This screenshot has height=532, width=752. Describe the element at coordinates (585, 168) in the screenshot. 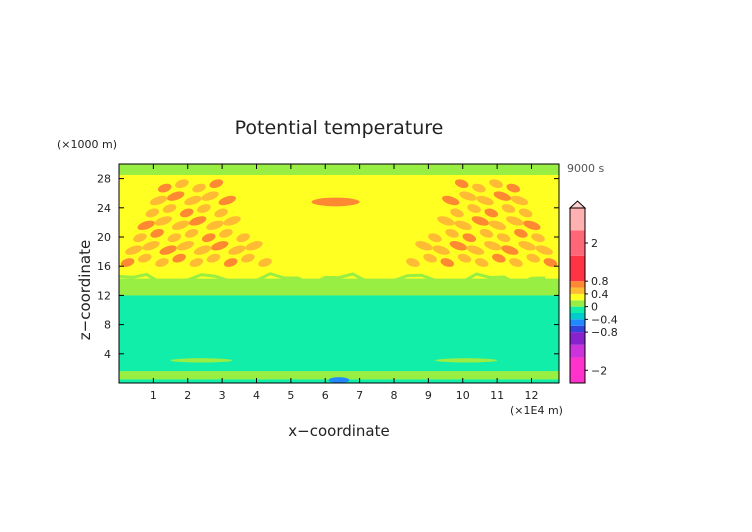

I see `time-label: 9000 s` at that location.